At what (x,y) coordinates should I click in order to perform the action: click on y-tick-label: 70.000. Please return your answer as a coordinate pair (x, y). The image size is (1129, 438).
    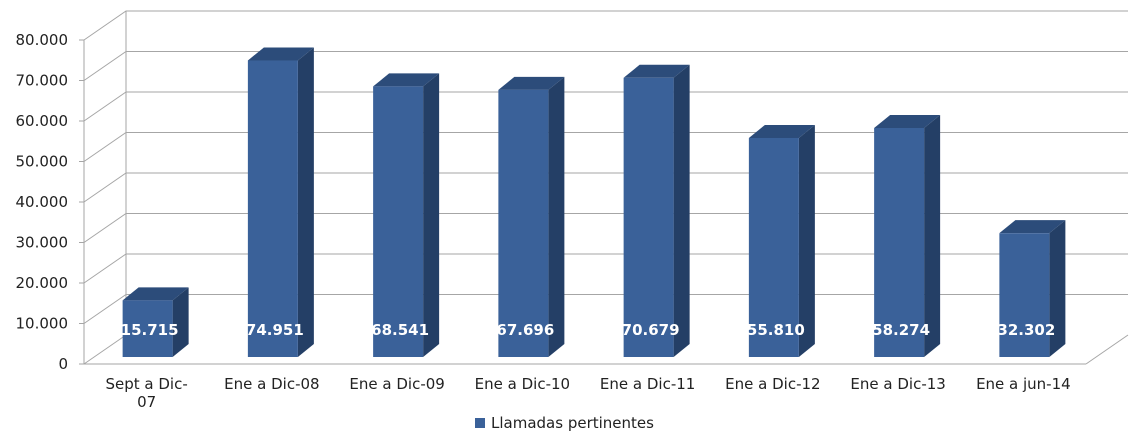
    Looking at the image, I should click on (42, 81).